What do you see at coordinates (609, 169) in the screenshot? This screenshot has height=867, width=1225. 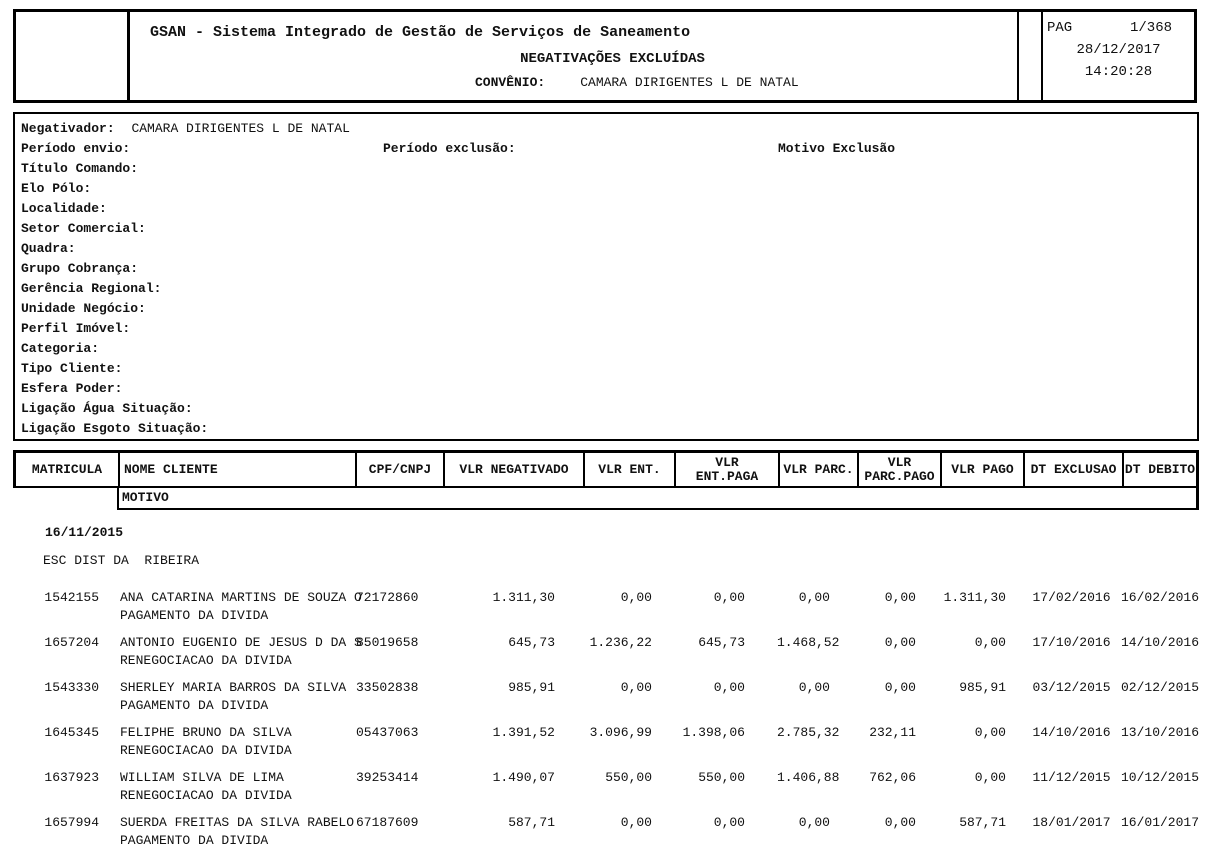 I see `filter-row: Título Comando:` at bounding box center [609, 169].